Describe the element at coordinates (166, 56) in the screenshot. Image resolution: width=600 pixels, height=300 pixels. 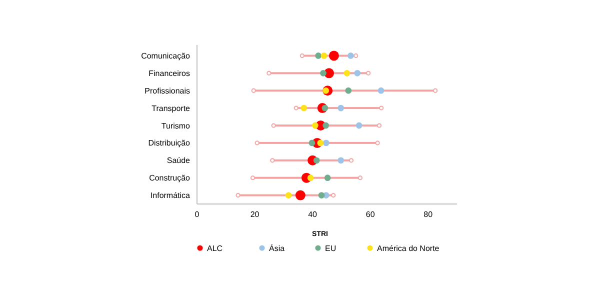
I see `y-tick-label: Comunicação` at that location.